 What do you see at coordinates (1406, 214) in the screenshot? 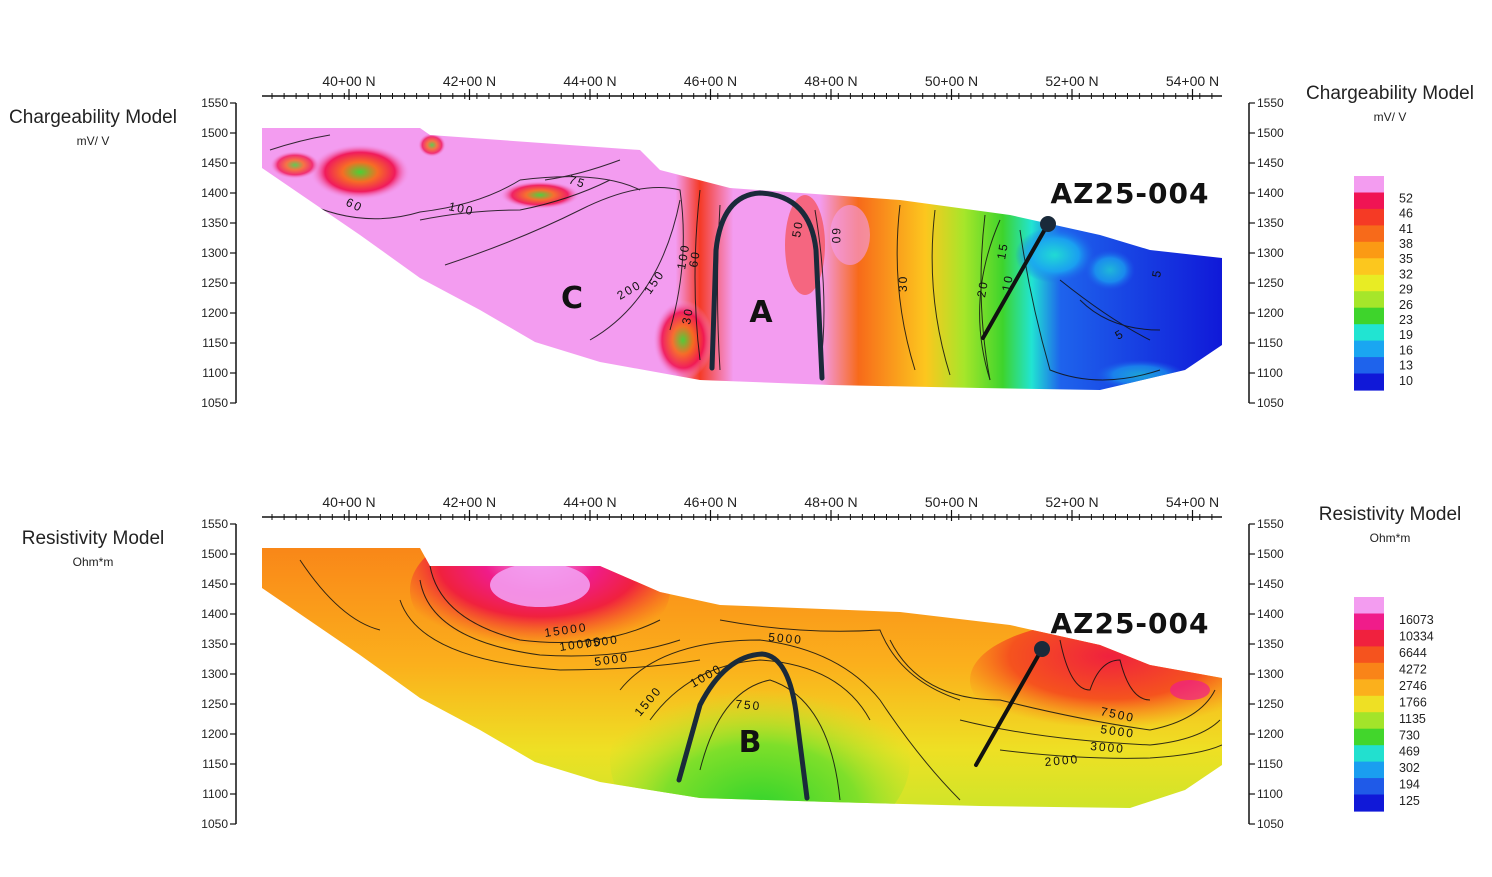
I see `legend-value: 46` at bounding box center [1406, 214].